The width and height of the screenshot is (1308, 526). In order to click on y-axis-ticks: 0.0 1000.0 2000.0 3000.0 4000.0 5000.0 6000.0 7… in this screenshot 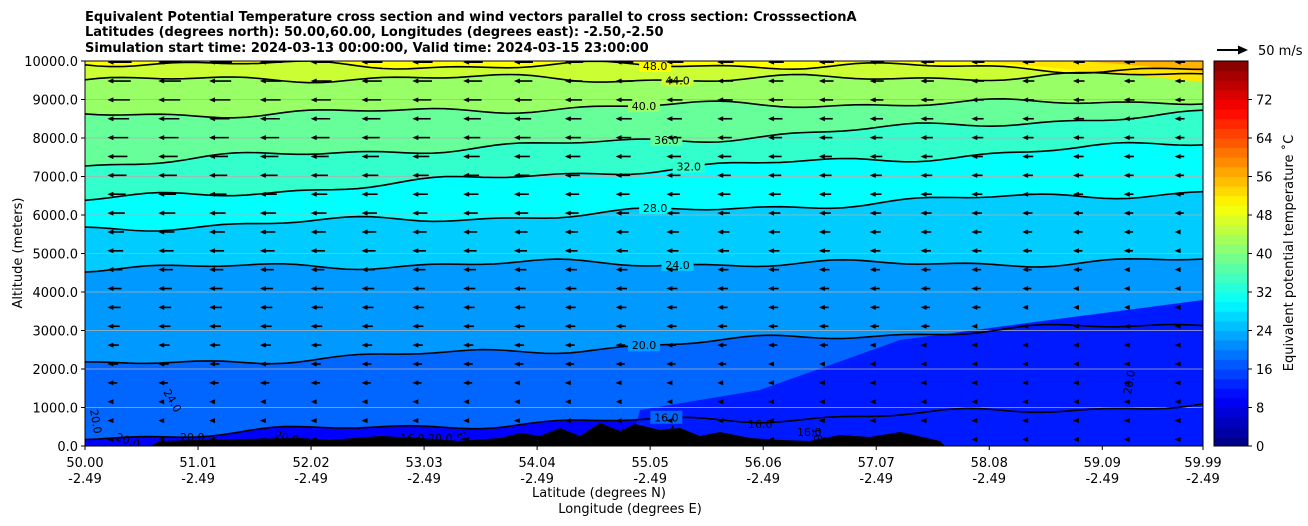, I will do `click(54, 255)`.